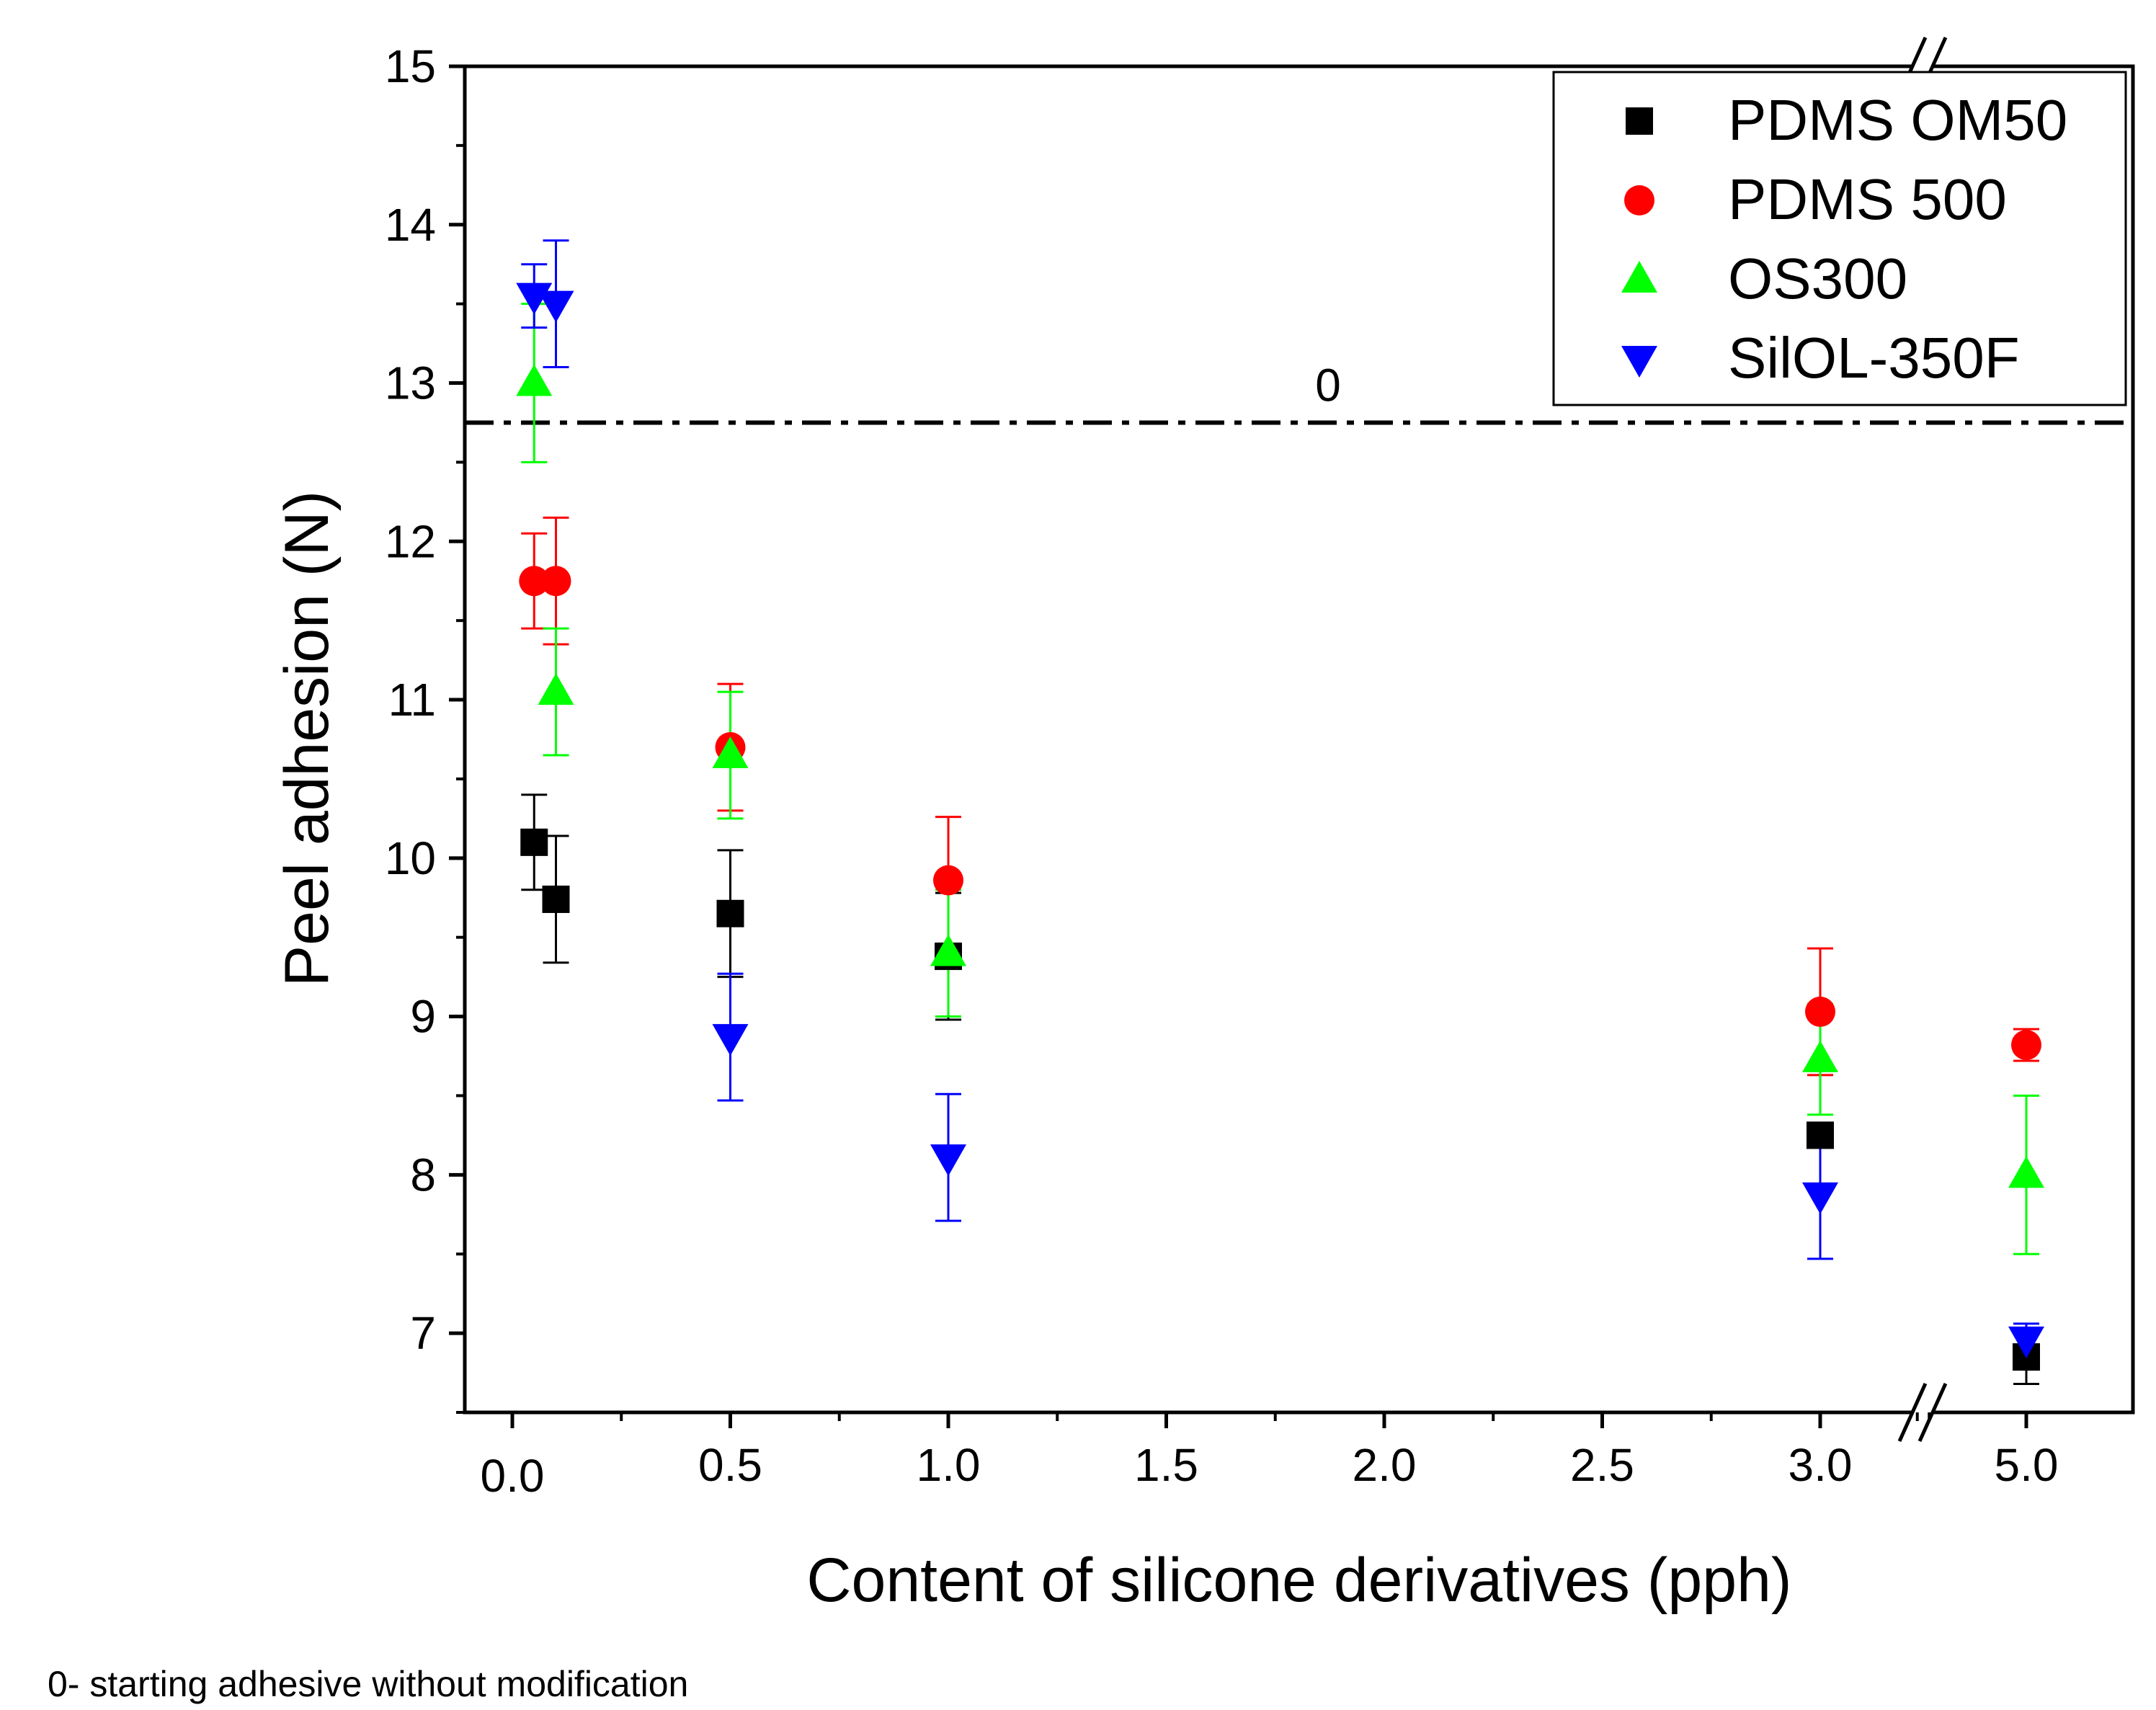  I want to click on legend-label: SilOL-350F, so click(1874, 358).